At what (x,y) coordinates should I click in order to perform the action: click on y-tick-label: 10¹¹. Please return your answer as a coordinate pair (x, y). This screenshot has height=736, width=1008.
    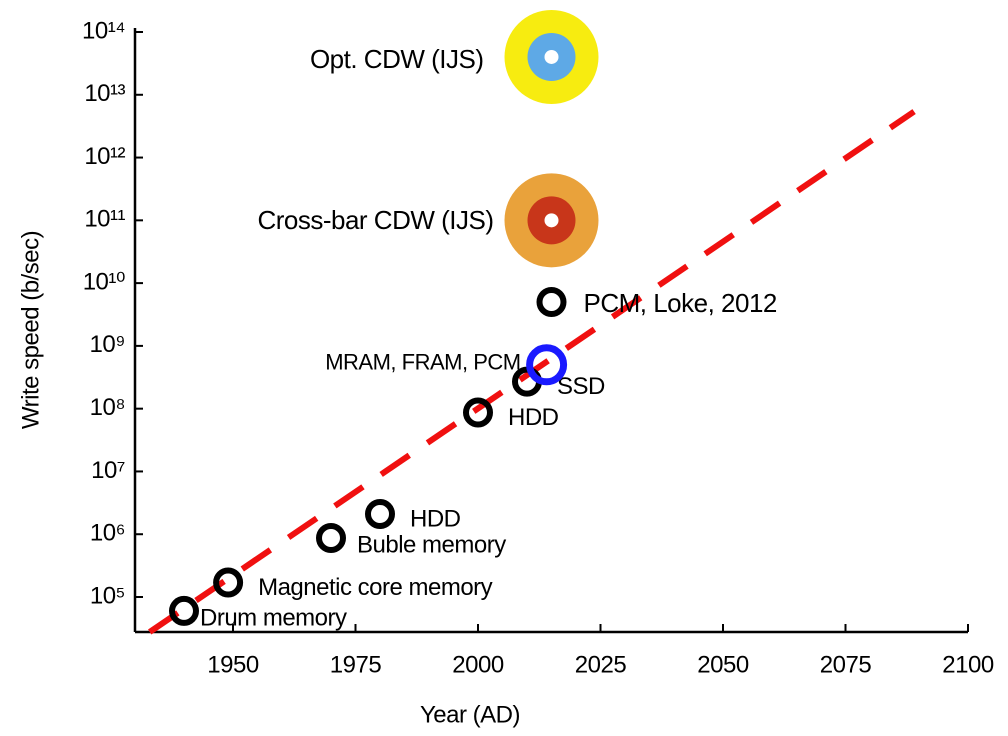
    Looking at the image, I should click on (104, 219).